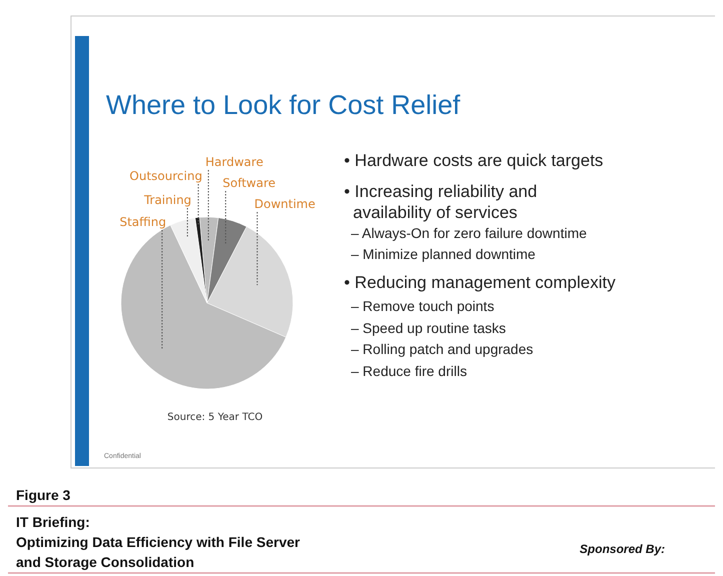 The width and height of the screenshot is (723, 576). What do you see at coordinates (480, 282) in the screenshot?
I see `text: • Reducing management complexity` at bounding box center [480, 282].